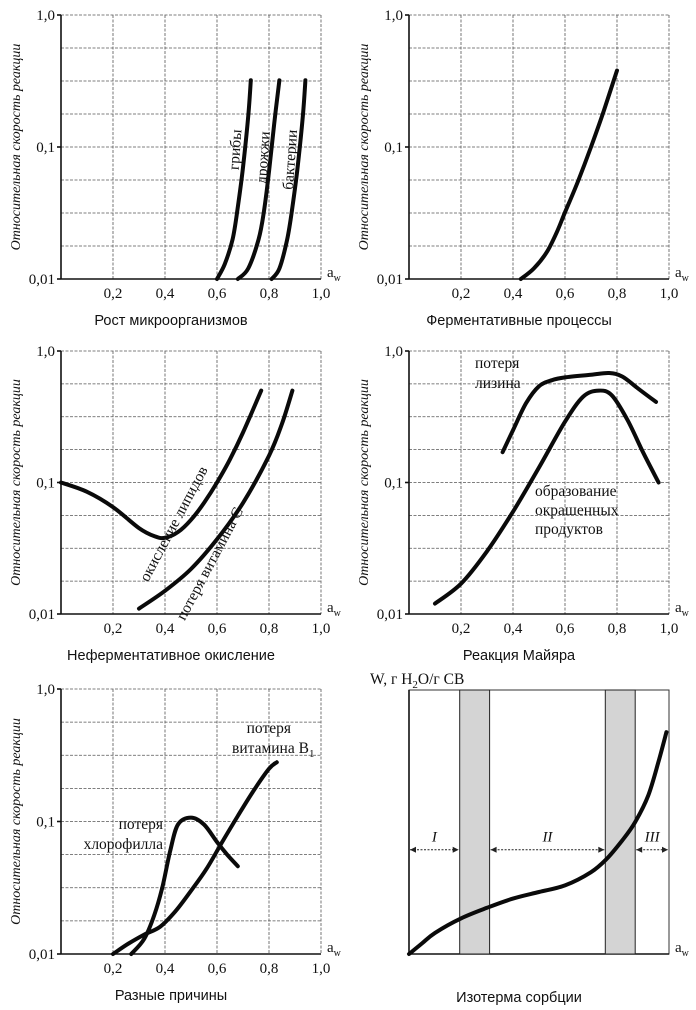 Image resolution: width=696 pixels, height=1010 pixels. What do you see at coordinates (415, 685) in the screenshot?
I see `y-axis-label-subscript: 2` at bounding box center [415, 685].